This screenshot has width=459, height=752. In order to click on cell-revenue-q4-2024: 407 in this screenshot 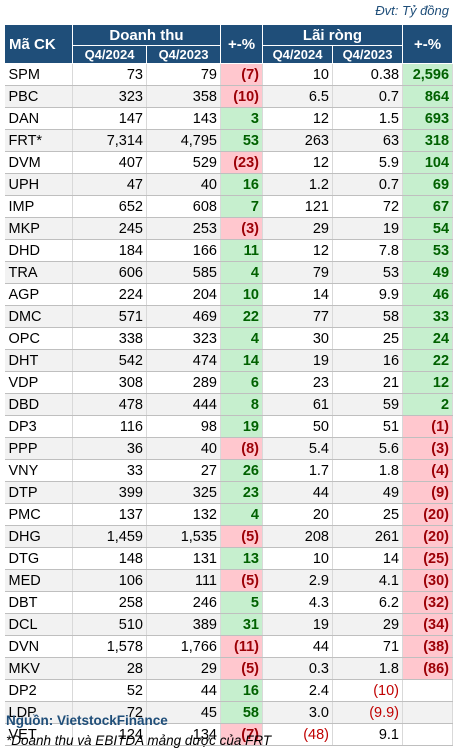, I will do `click(109, 162)`.